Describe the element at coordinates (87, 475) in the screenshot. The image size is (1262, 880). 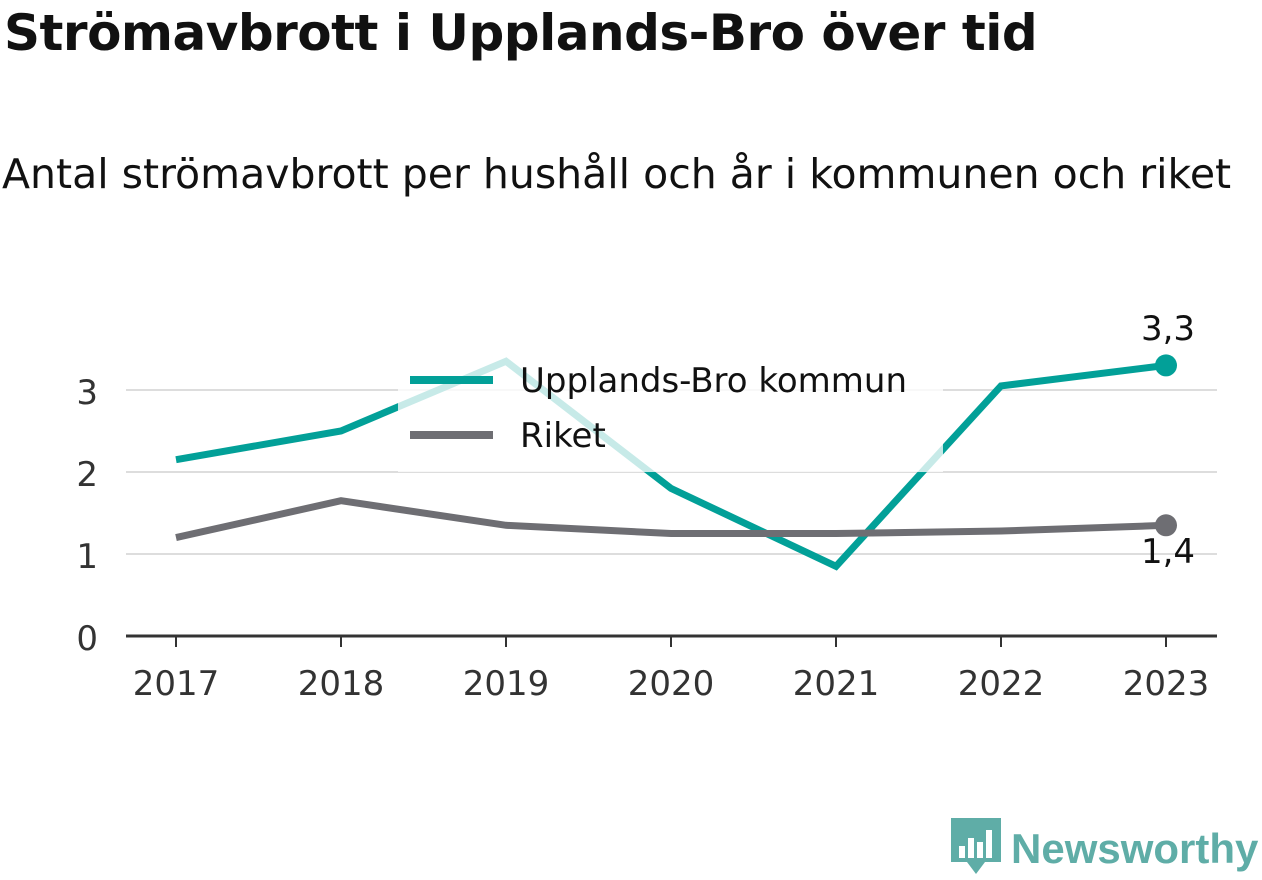
I see `y-tick-label: 2` at that location.